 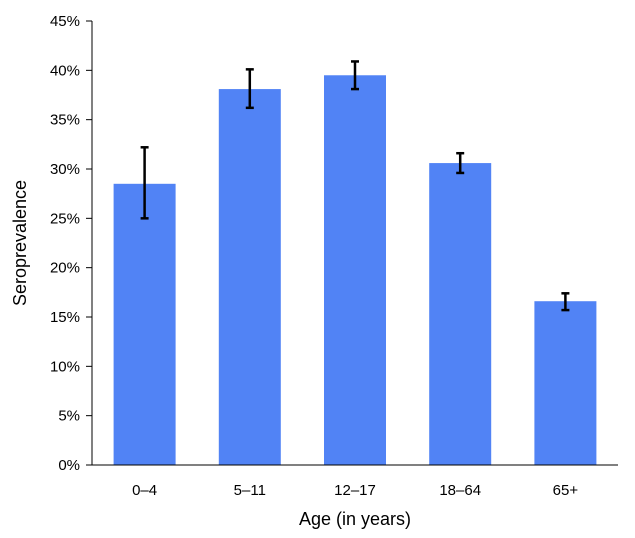 What do you see at coordinates (355, 519) in the screenshot?
I see `x-axis-title: Age (in years)` at bounding box center [355, 519].